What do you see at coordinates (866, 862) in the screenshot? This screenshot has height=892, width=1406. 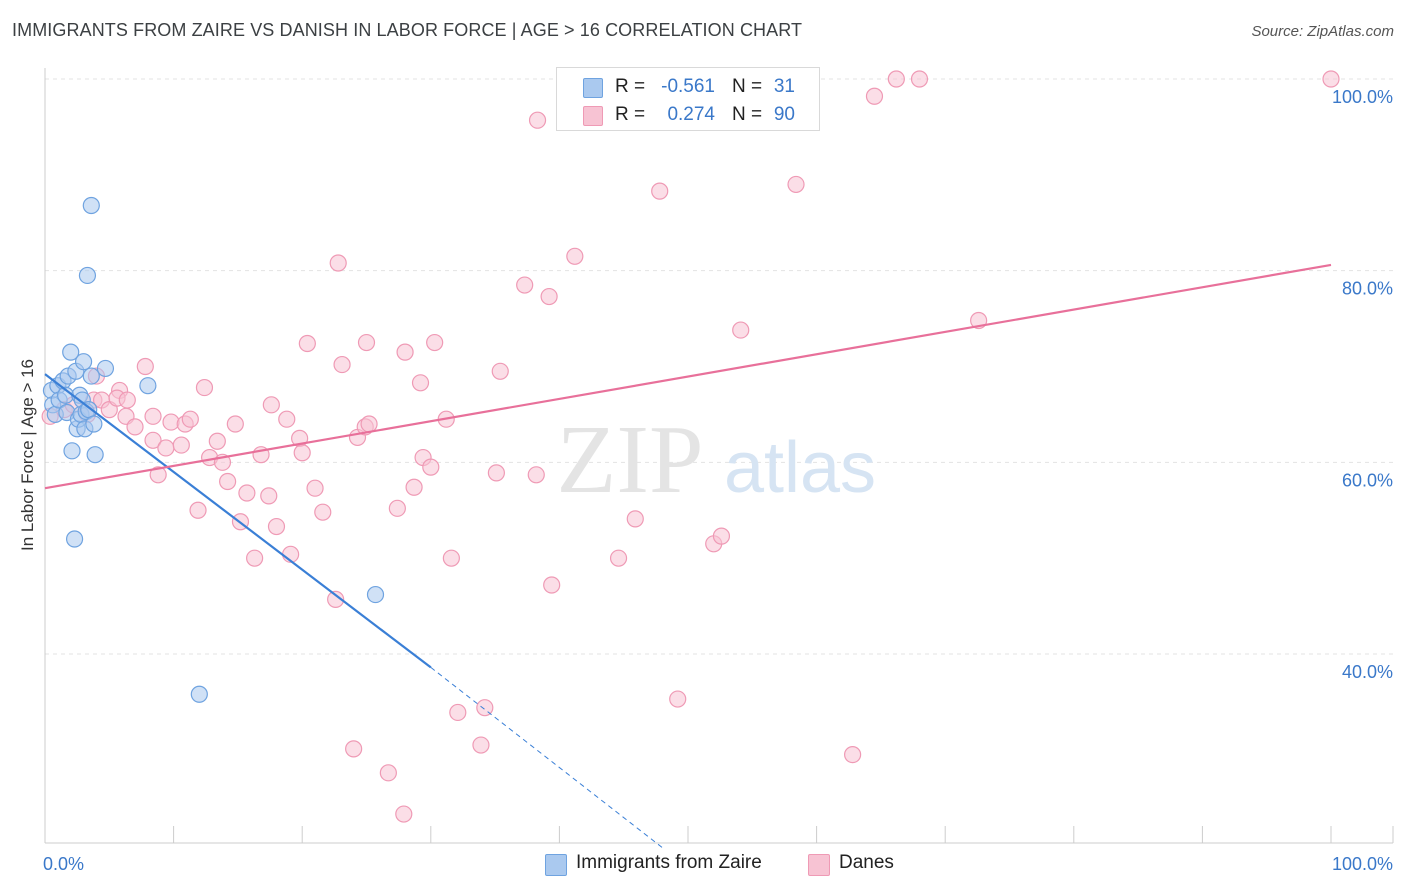 I see `legend-danes-label: Danes` at bounding box center [866, 862].